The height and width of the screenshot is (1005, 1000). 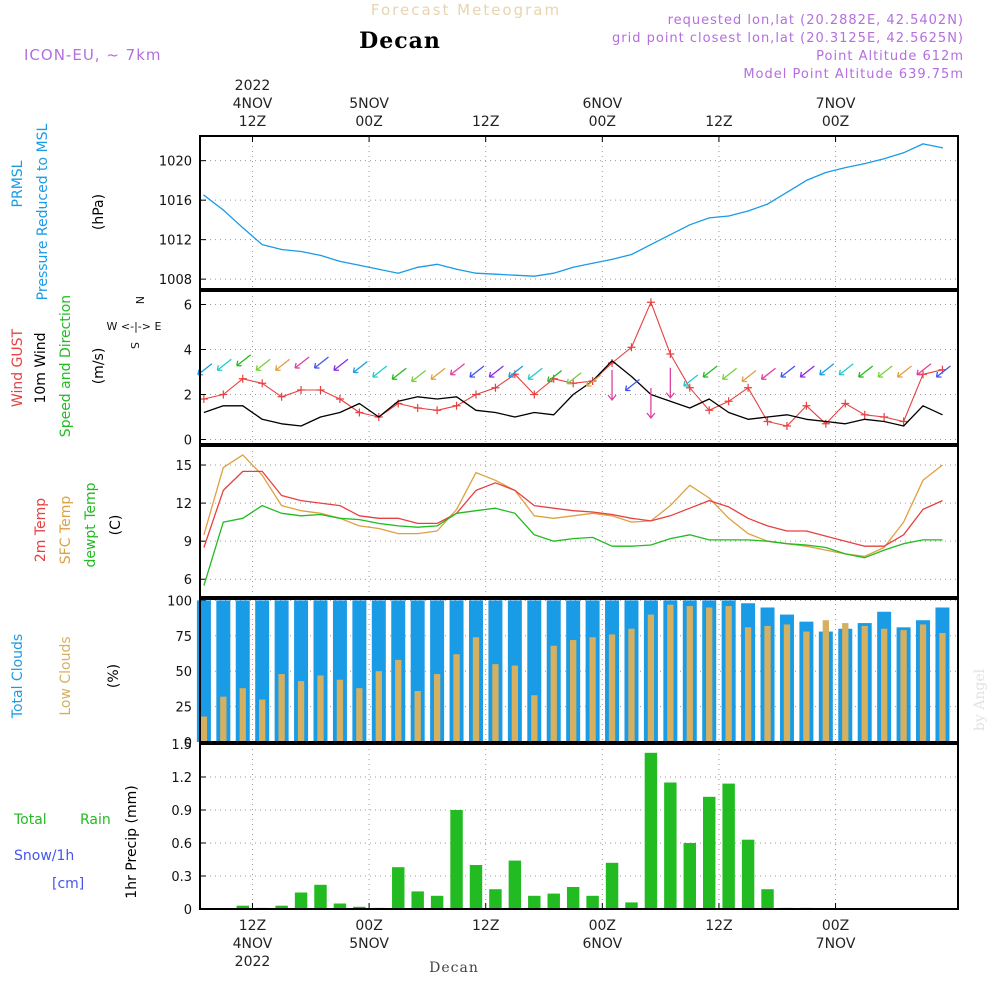 What do you see at coordinates (454, 968) in the screenshot?
I see `footer-station: Decan` at bounding box center [454, 968].